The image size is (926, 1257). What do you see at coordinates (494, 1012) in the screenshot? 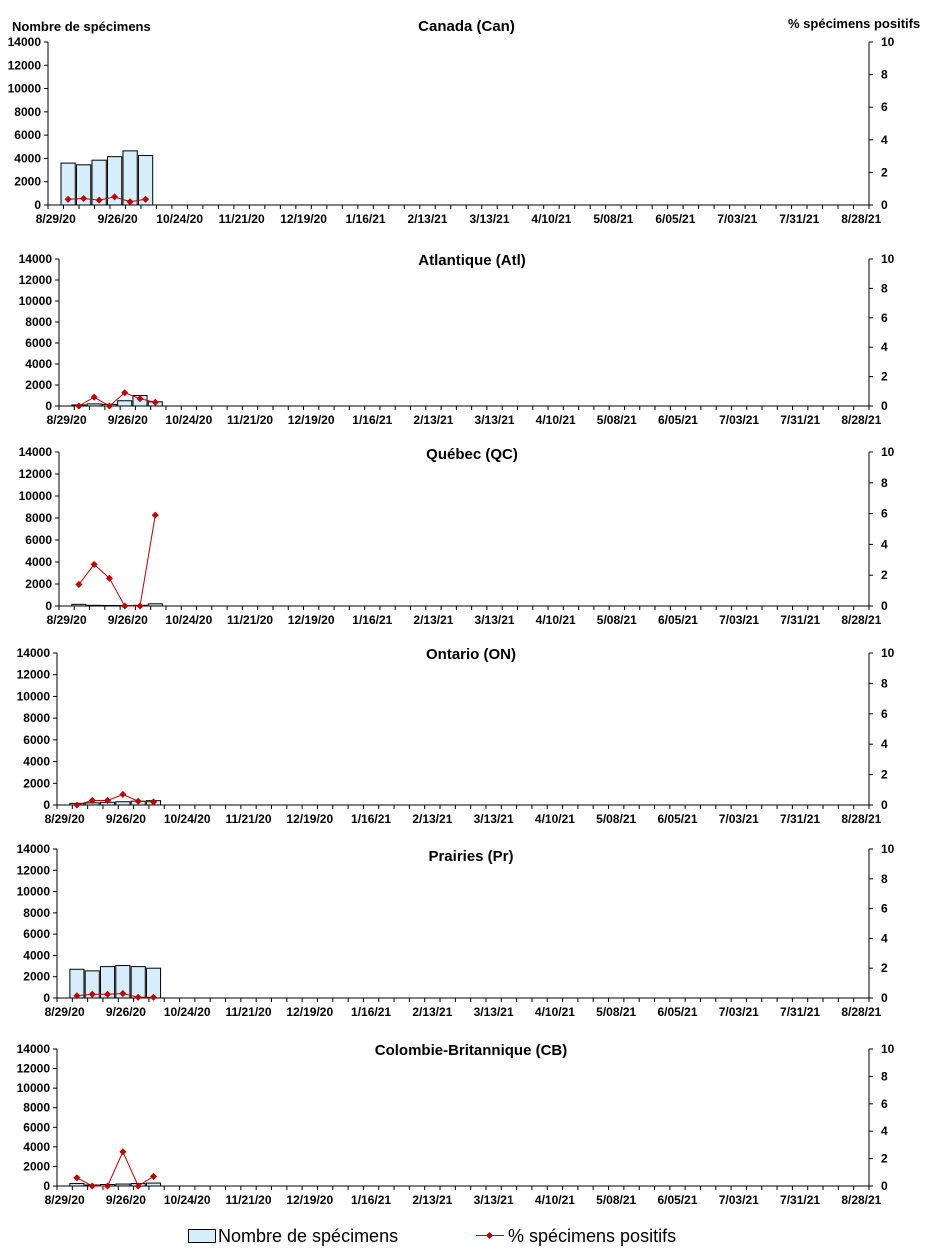
I see `x-tick-label-4: 3/13/21` at bounding box center [494, 1012].